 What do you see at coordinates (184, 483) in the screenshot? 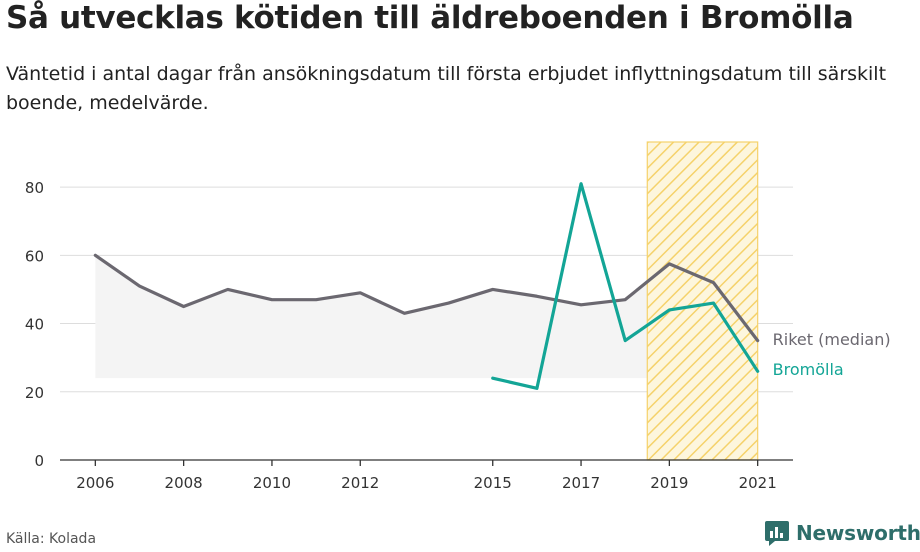
I see `x-tick-label: 2008` at bounding box center [184, 483].